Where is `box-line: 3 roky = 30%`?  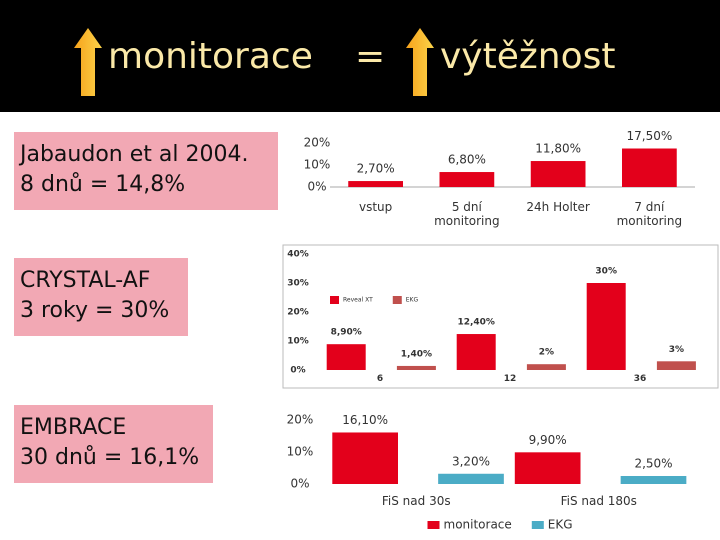
box-line: 3 roky = 30% is located at coordinates (95, 310).